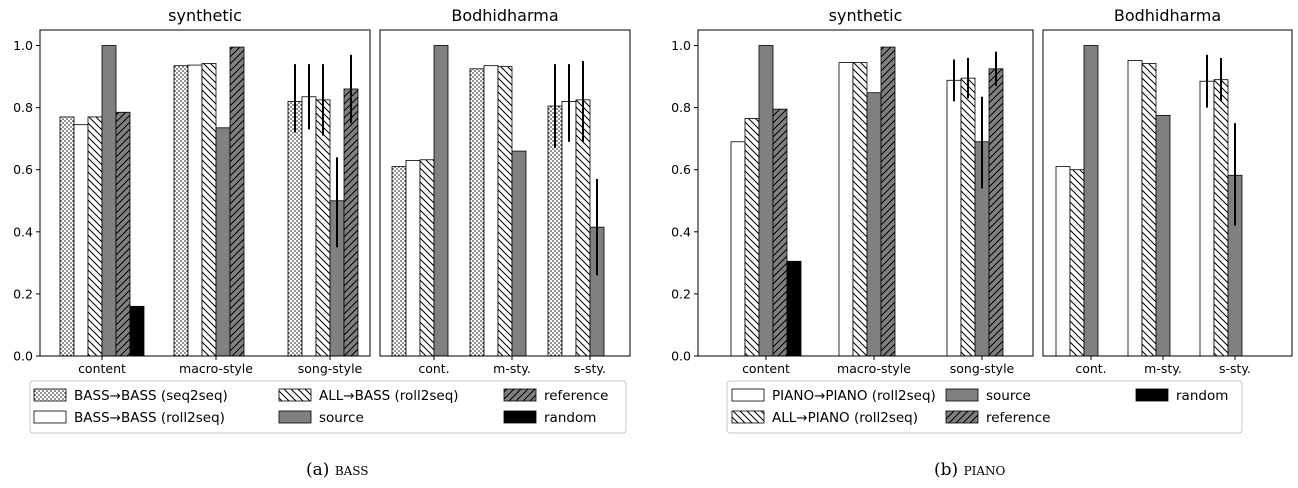  I want to click on bar-bass-bass-seq2seq-content, so click(67, 236).